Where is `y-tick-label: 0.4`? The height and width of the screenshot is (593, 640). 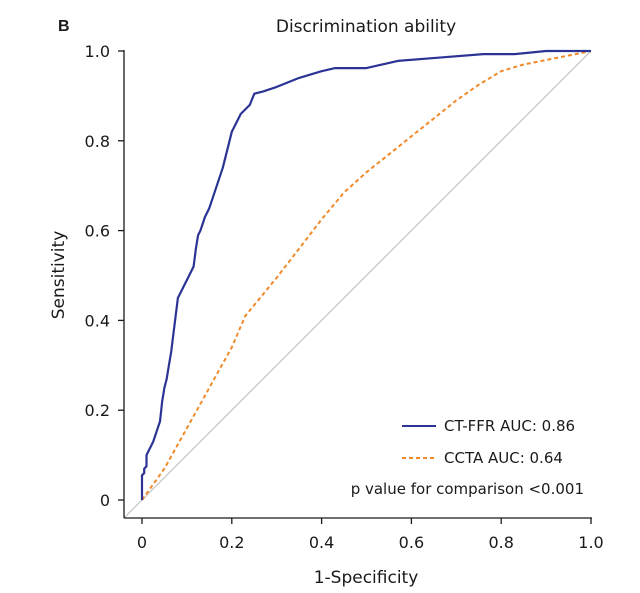 y-tick-label: 0.4 is located at coordinates (97, 320).